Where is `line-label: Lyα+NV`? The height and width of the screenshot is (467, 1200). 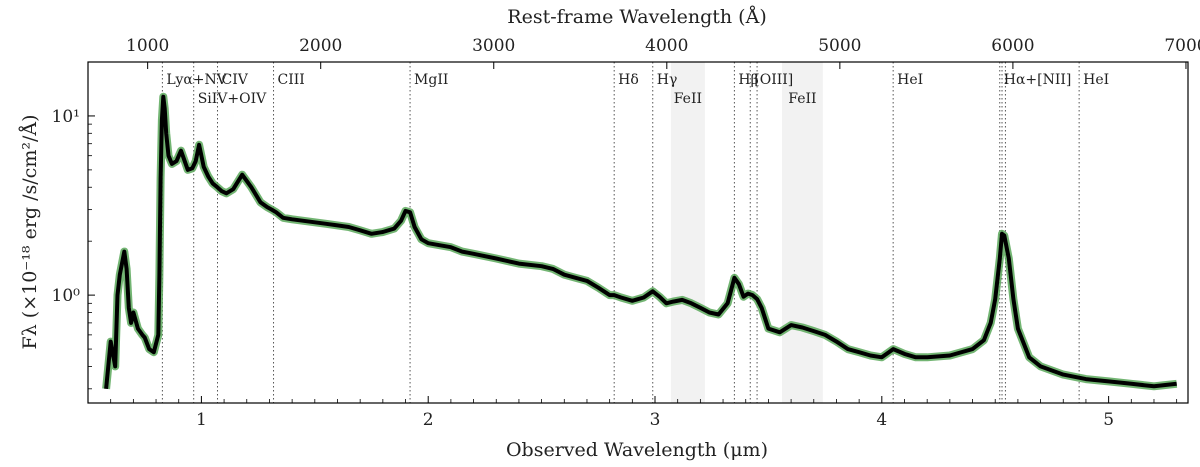 line-label: Lyα+NV is located at coordinates (196, 80).